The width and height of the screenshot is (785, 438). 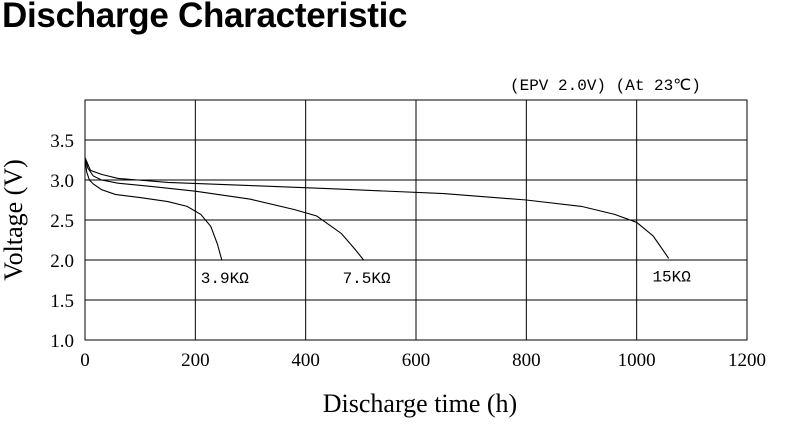 I want to click on x-tick-label: 800, so click(x=526, y=360).